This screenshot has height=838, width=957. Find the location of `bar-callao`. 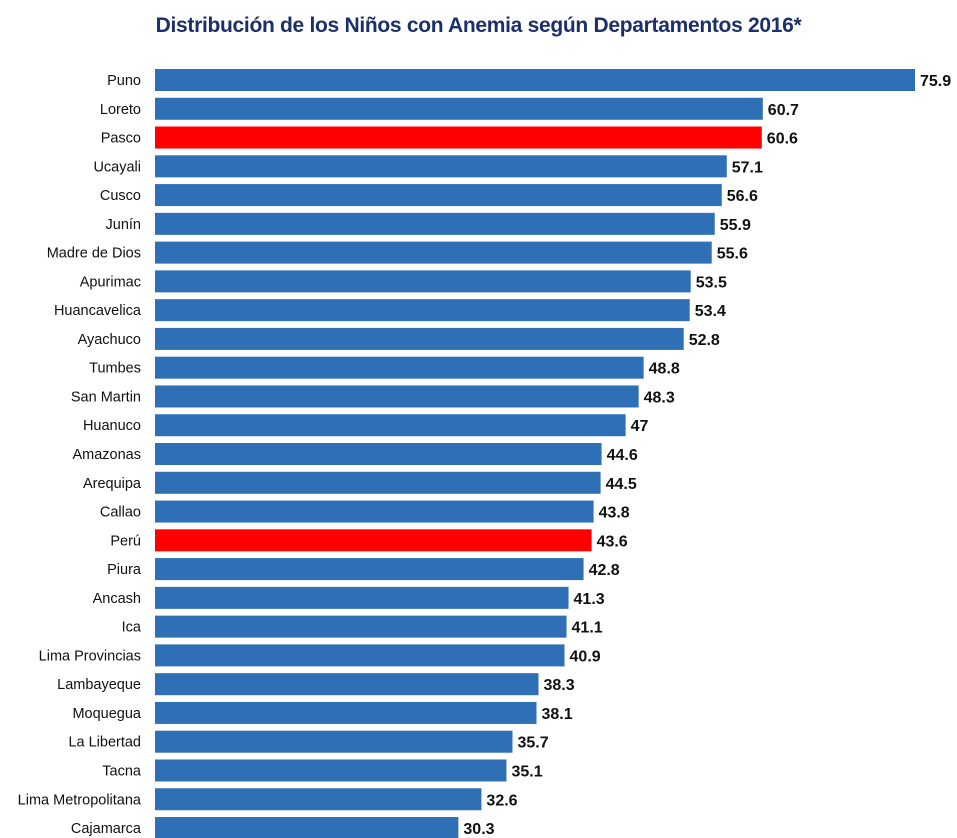

bar-callao is located at coordinates (374, 511).